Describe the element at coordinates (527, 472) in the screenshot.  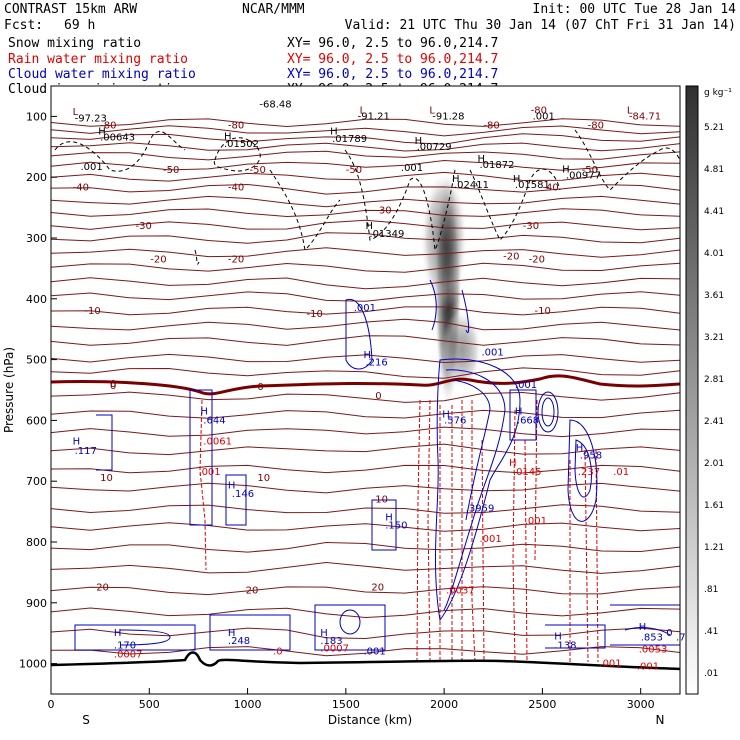
I see `contour-label: .0145` at that location.